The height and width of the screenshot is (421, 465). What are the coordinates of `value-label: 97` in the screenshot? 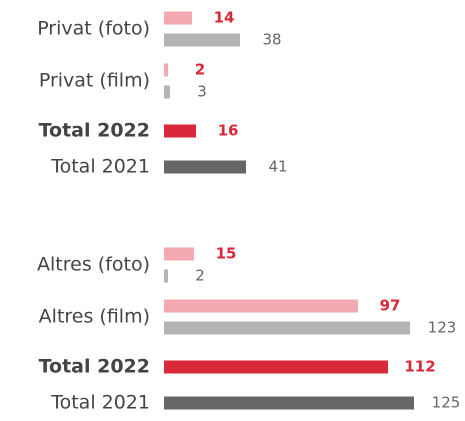 It's located at (390, 306).